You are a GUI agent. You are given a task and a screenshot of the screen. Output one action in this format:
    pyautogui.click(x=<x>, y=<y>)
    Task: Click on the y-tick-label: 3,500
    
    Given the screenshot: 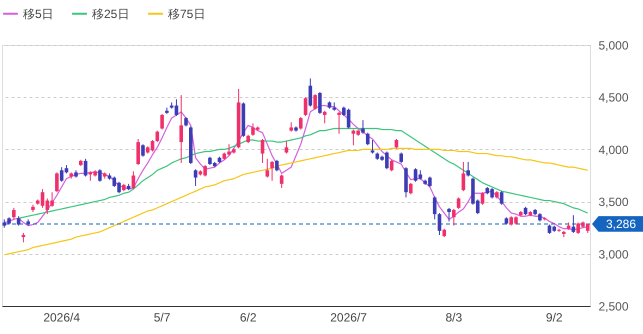 What is the action you would take?
    pyautogui.click(x=613, y=202)
    